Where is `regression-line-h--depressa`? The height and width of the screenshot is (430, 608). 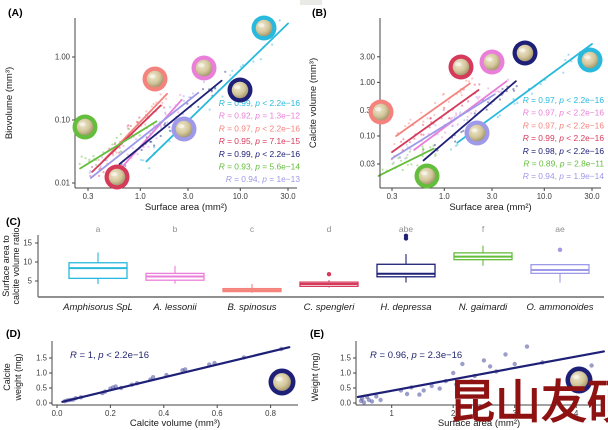
regression-line-h--depressa is located at coordinates (469, 121).